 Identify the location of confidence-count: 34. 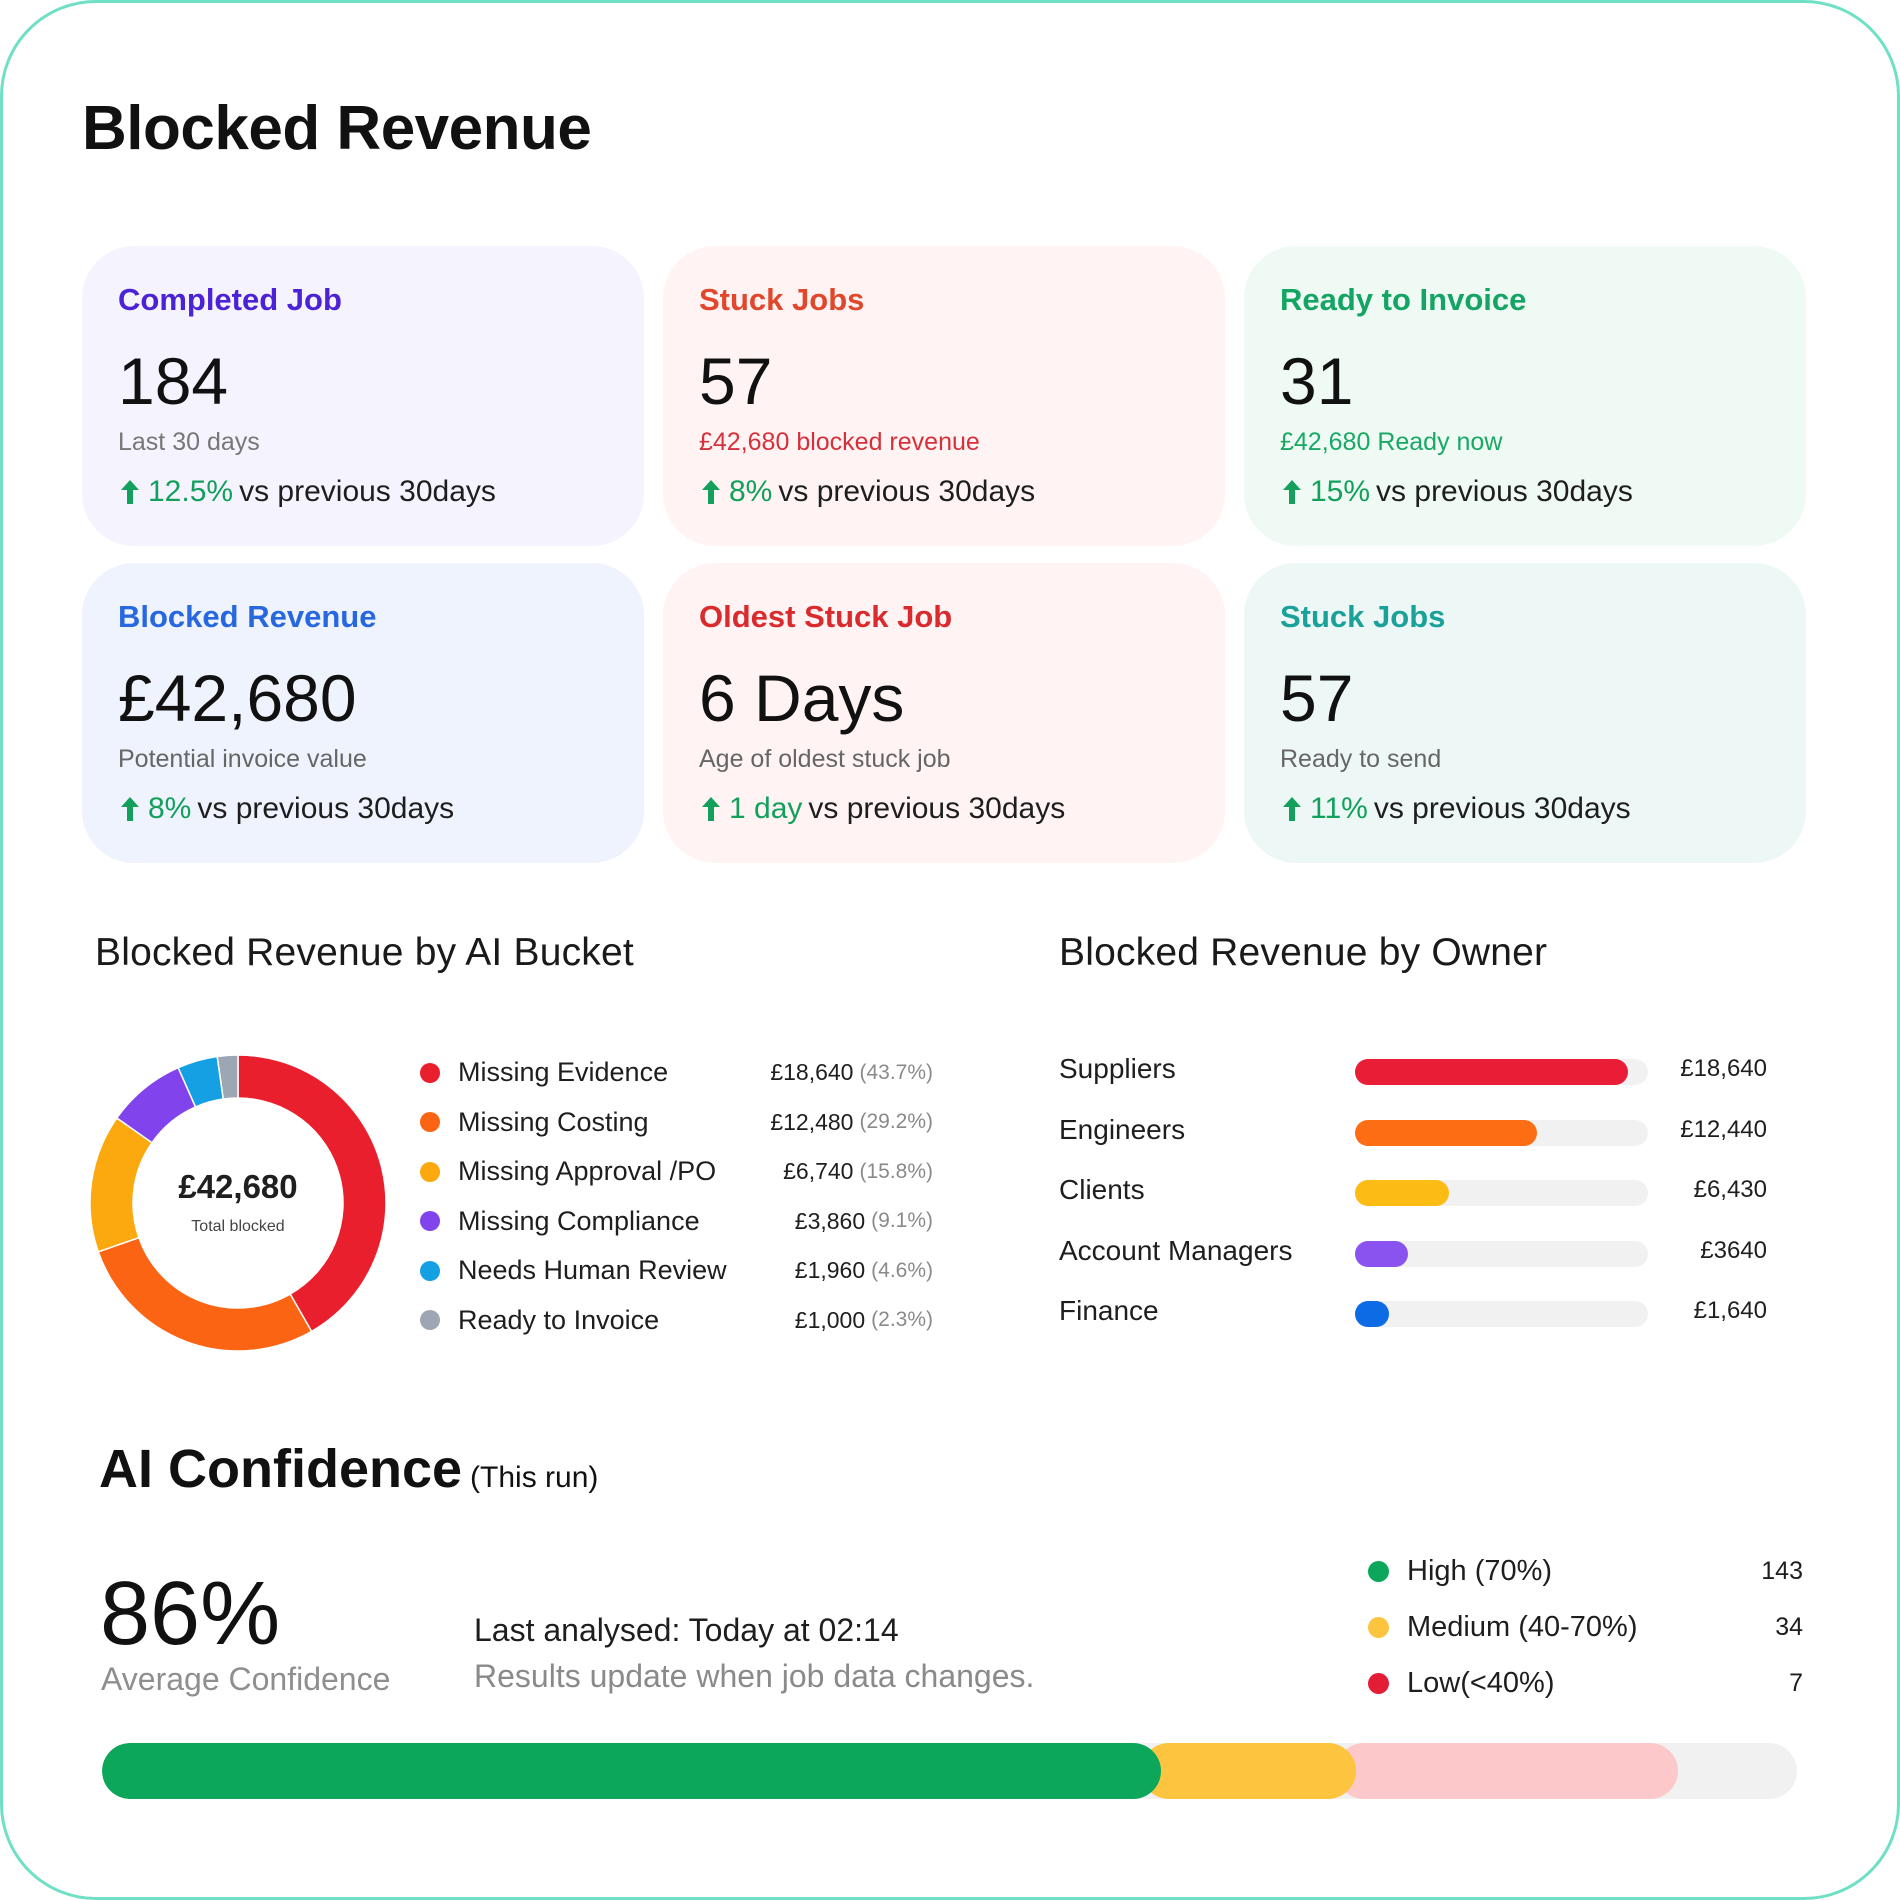
(1789, 1626).